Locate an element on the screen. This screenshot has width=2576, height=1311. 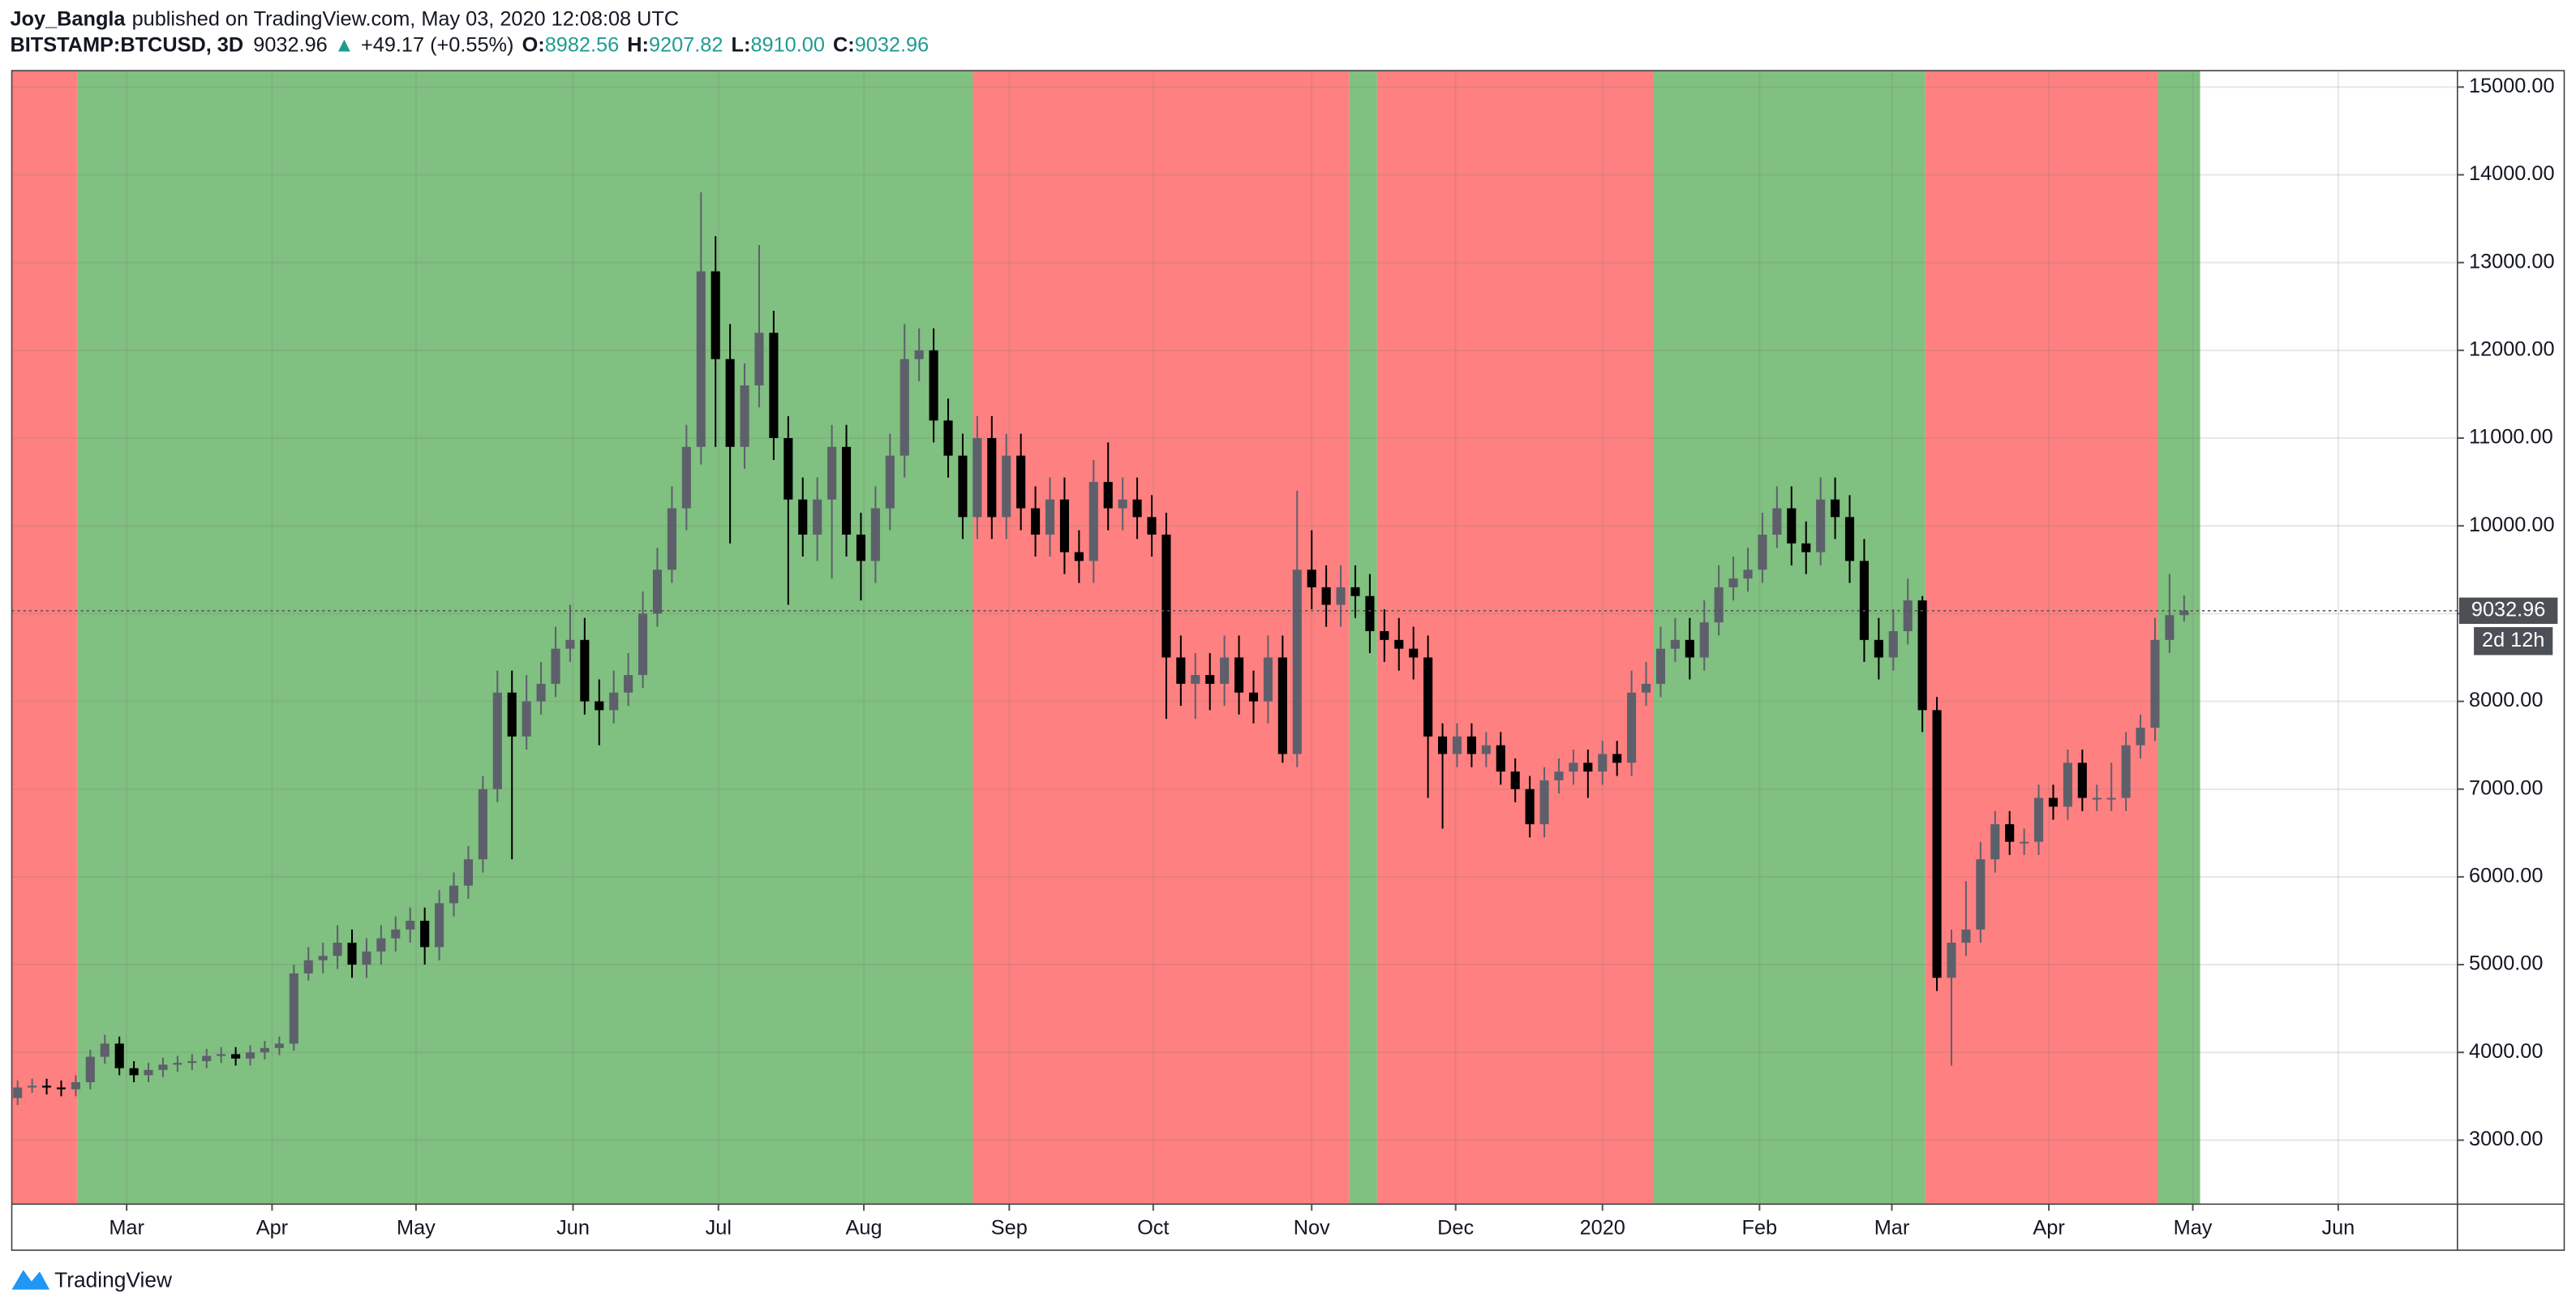
x-tick-label: Aug is located at coordinates (864, 1227).